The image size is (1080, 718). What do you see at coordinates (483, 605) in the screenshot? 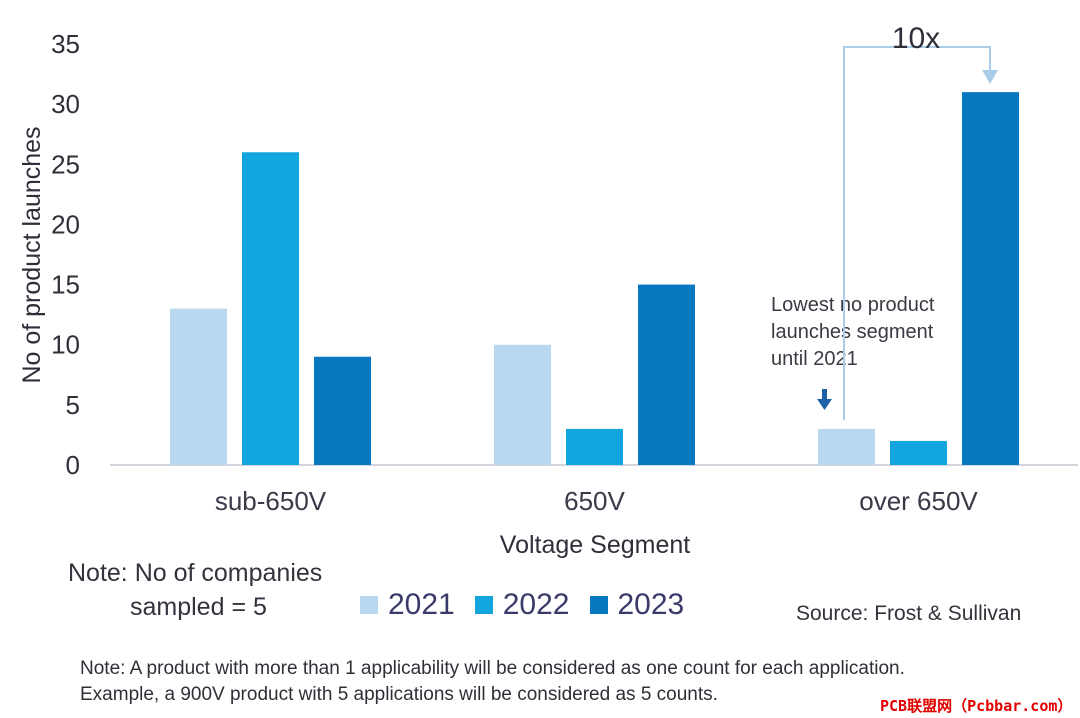
I see `legend-swatch-2022` at bounding box center [483, 605].